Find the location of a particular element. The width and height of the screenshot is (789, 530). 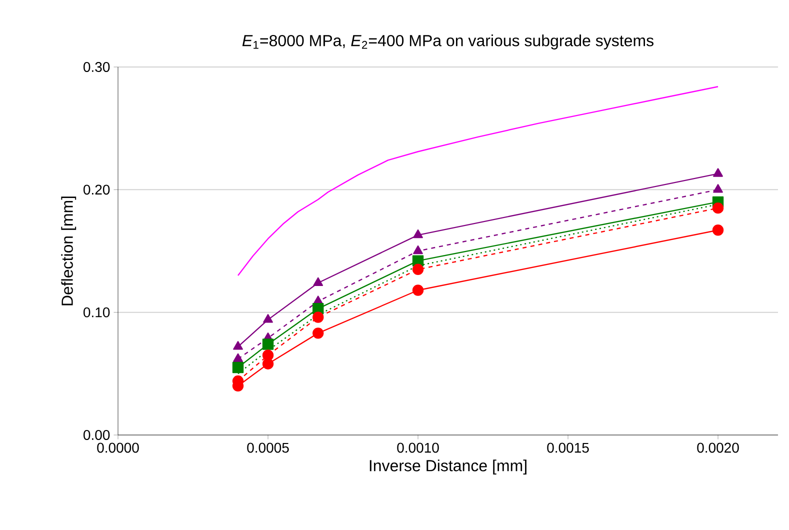

y-tick-label: 0.10 is located at coordinates (97, 312).